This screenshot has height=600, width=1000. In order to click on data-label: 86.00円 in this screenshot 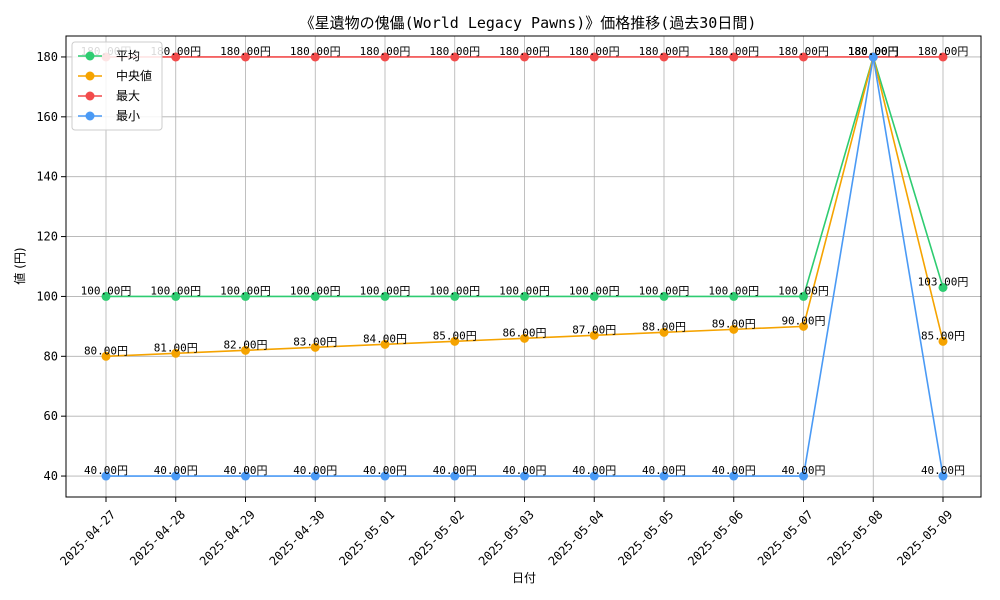, I will do `click(524, 332)`.